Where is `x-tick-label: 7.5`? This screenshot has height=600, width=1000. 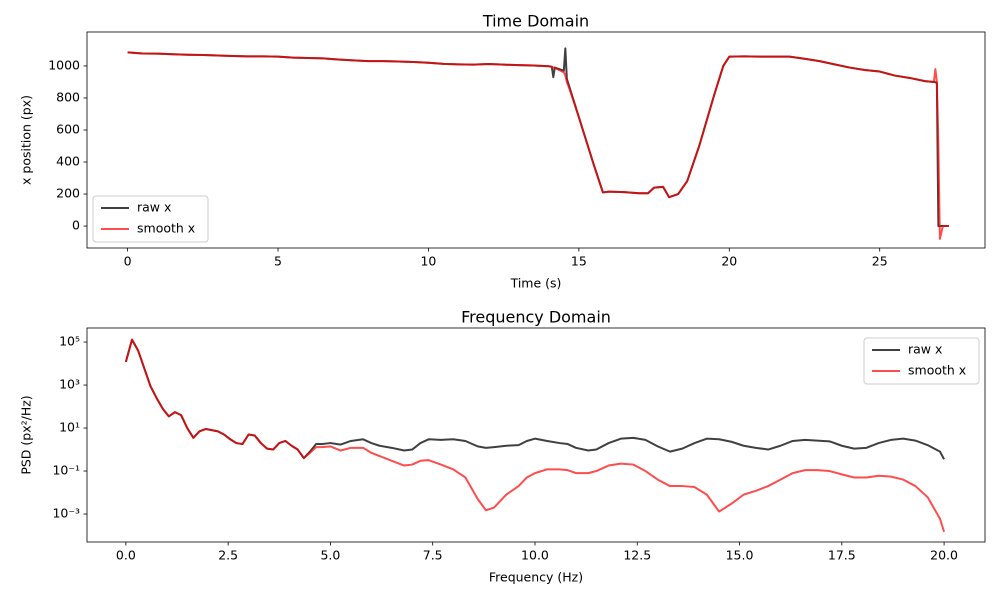 x-tick-label: 7.5 is located at coordinates (433, 555).